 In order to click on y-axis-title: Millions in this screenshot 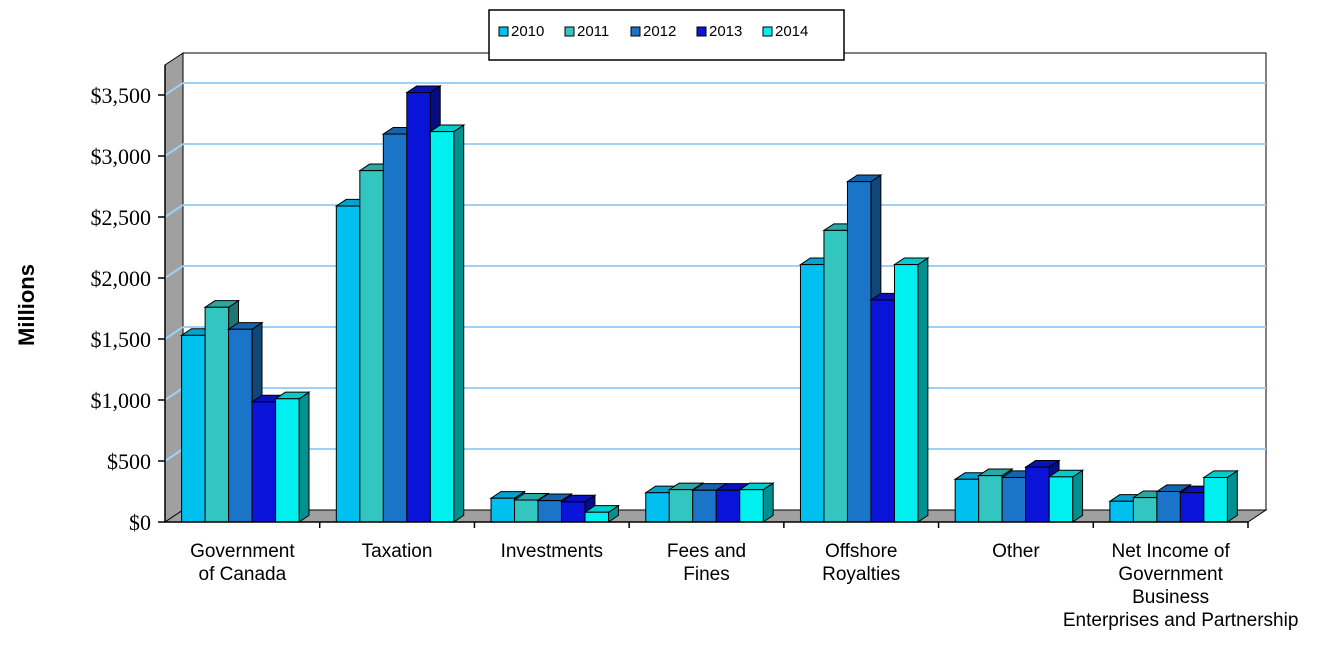, I will do `click(26, 305)`.